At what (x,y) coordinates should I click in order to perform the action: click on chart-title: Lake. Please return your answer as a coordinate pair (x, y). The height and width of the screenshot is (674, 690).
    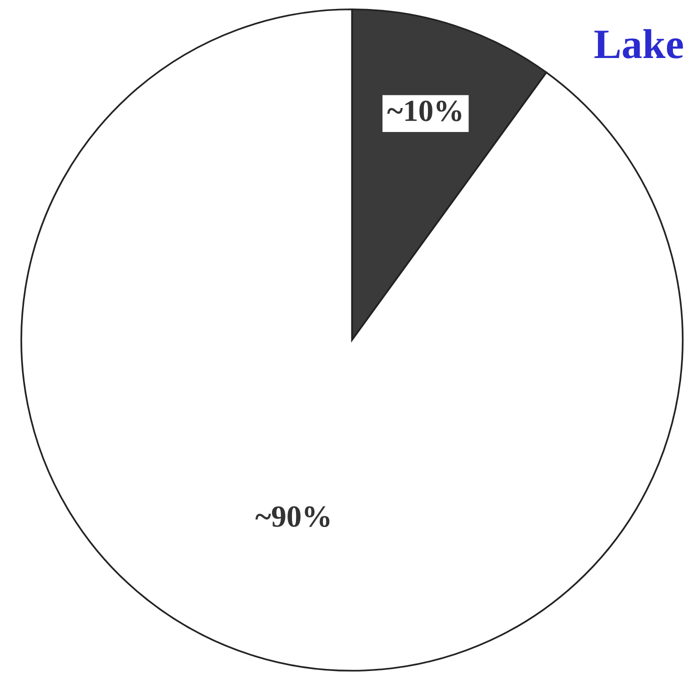
    Looking at the image, I should click on (638, 43).